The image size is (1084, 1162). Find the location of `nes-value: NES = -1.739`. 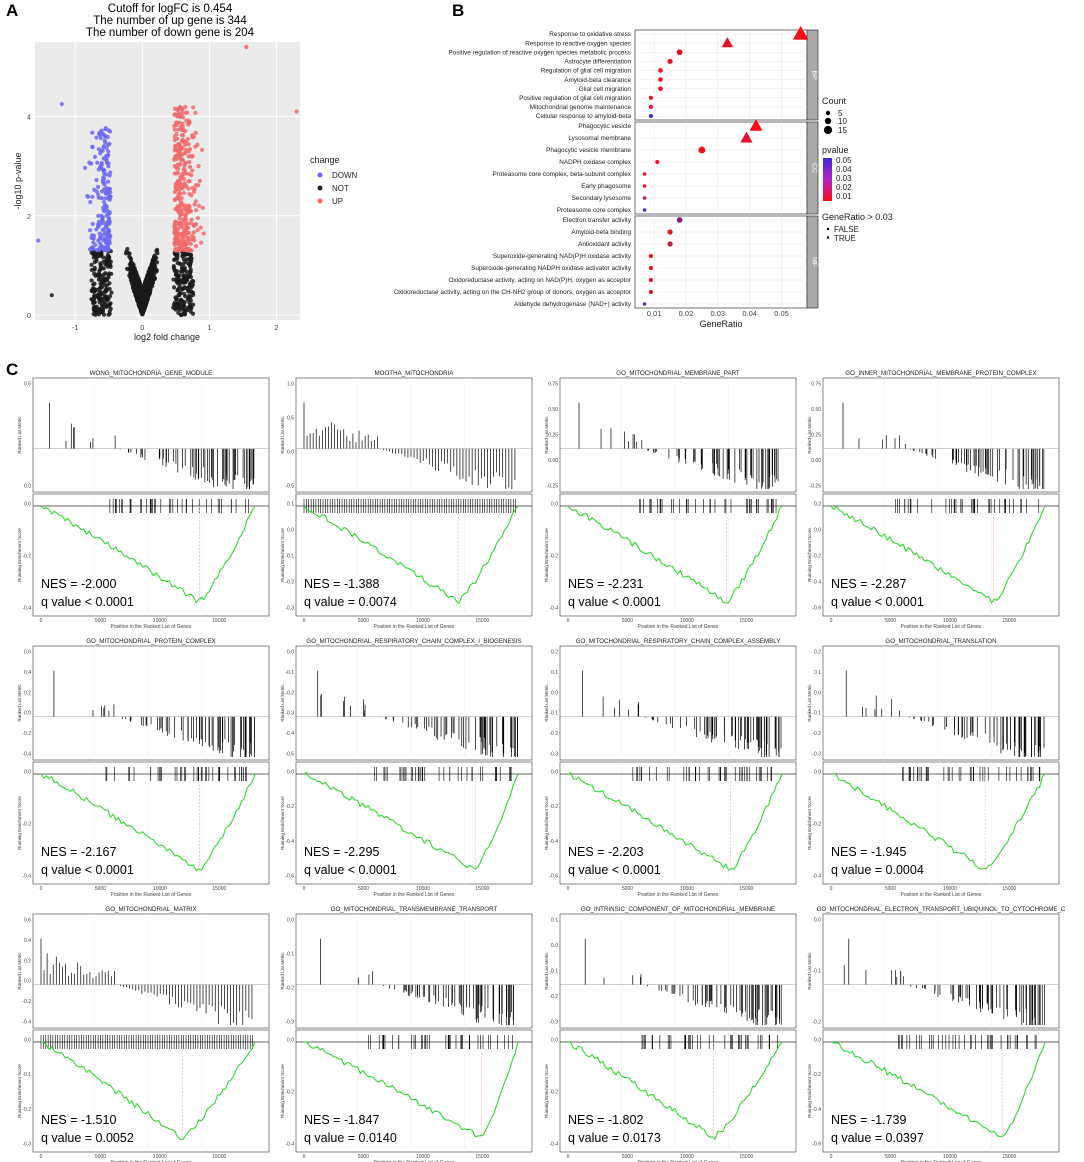

nes-value: NES = -1.739 is located at coordinates (868, 1120).